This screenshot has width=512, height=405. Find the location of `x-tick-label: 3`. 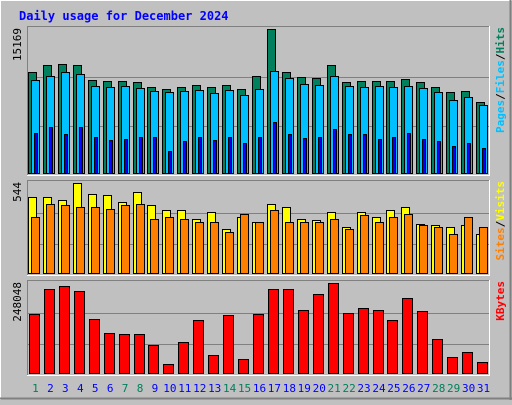

x-tick-label: 3 is located at coordinates (65, 388).